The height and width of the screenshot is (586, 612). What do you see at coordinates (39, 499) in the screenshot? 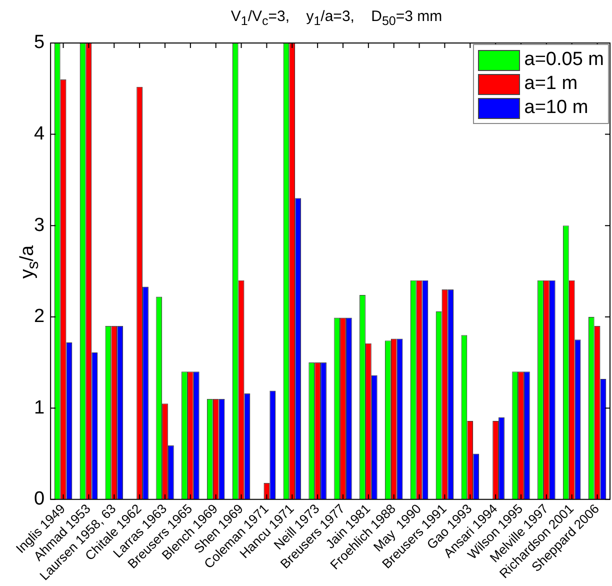
I see `y-tick-label: 0` at bounding box center [39, 499].